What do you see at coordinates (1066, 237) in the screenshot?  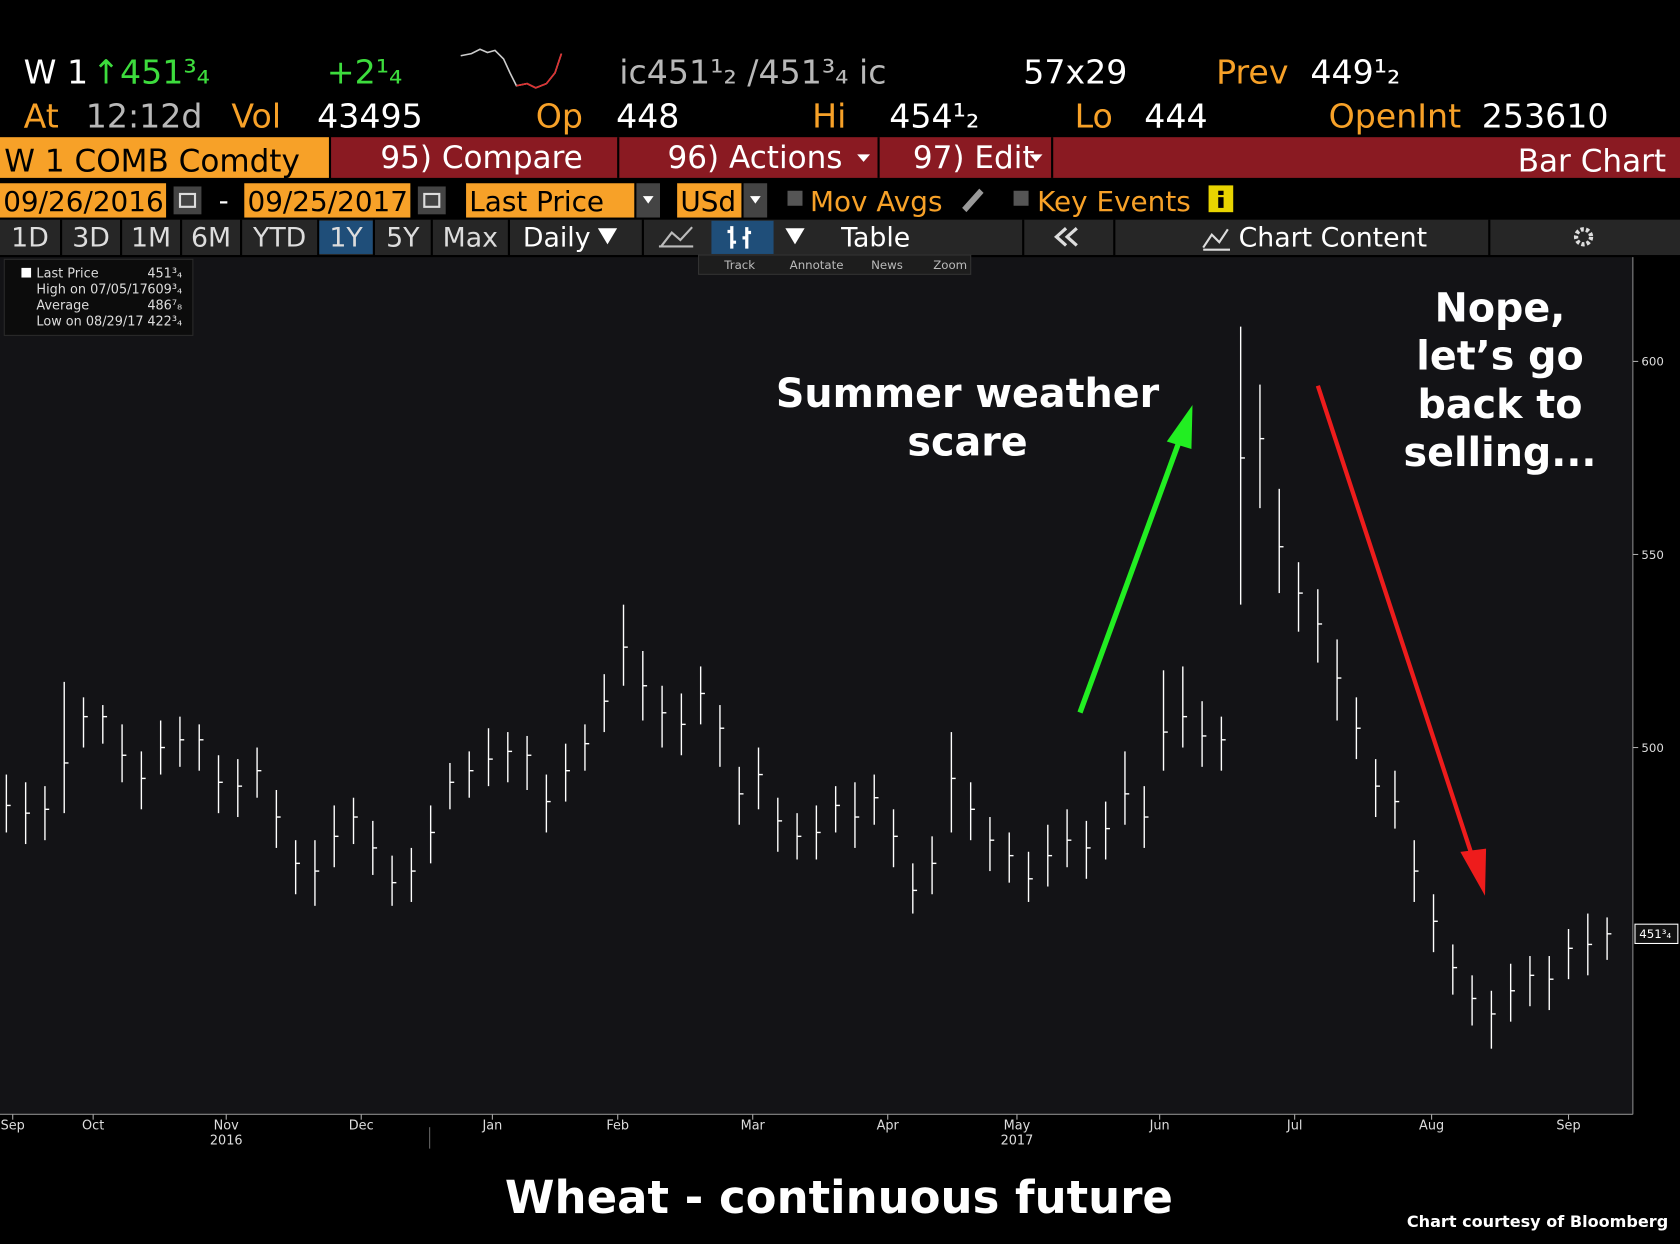 I see `collapse-icon` at bounding box center [1066, 237].